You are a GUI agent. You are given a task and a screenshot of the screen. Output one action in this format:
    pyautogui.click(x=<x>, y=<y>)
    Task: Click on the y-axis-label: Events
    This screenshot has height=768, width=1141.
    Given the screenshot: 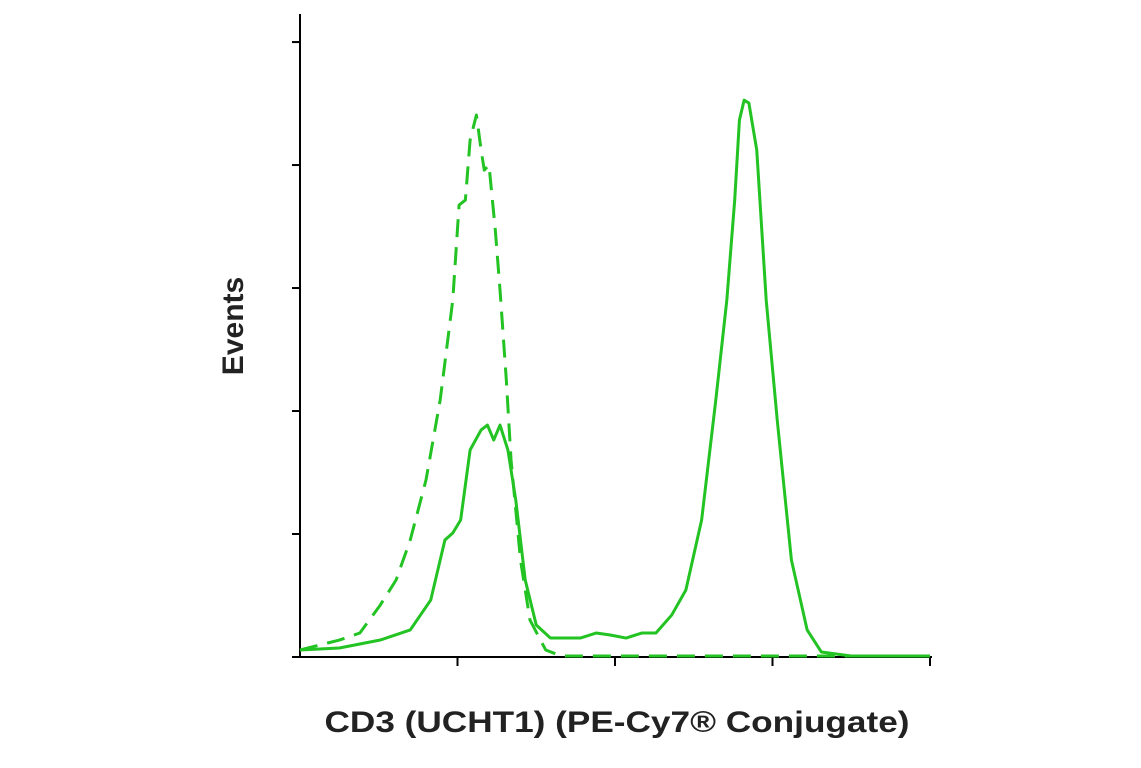 What is the action you would take?
    pyautogui.click(x=233, y=326)
    